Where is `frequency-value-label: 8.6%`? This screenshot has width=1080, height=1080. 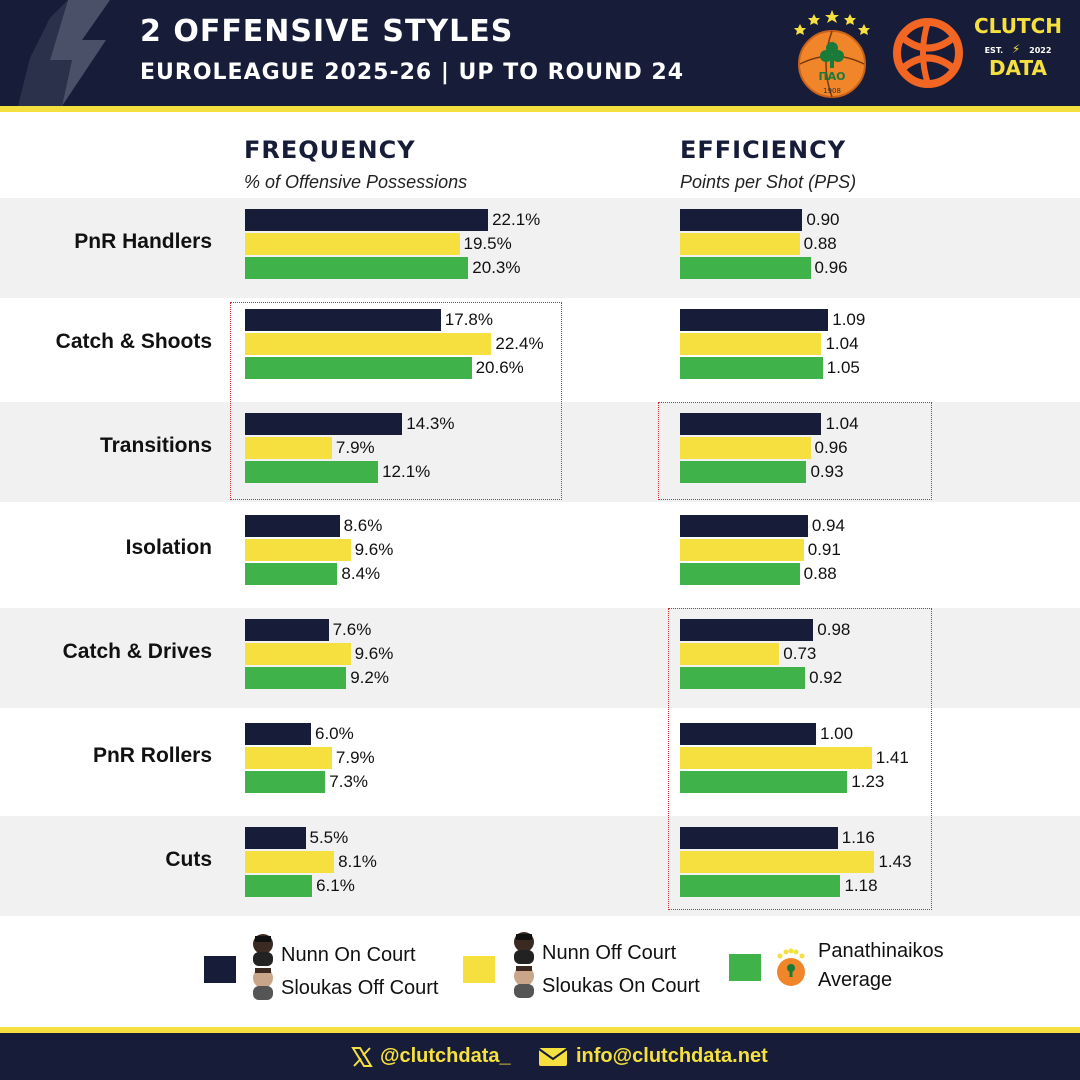 frequency-value-label: 8.6% is located at coordinates (363, 525).